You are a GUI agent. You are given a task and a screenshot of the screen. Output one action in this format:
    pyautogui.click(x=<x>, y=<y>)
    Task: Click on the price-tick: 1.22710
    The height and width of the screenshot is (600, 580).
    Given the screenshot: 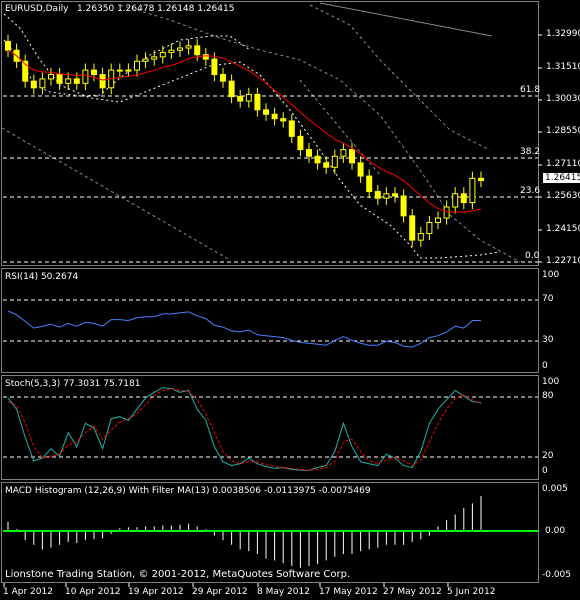 What is the action you would take?
    pyautogui.click(x=563, y=261)
    